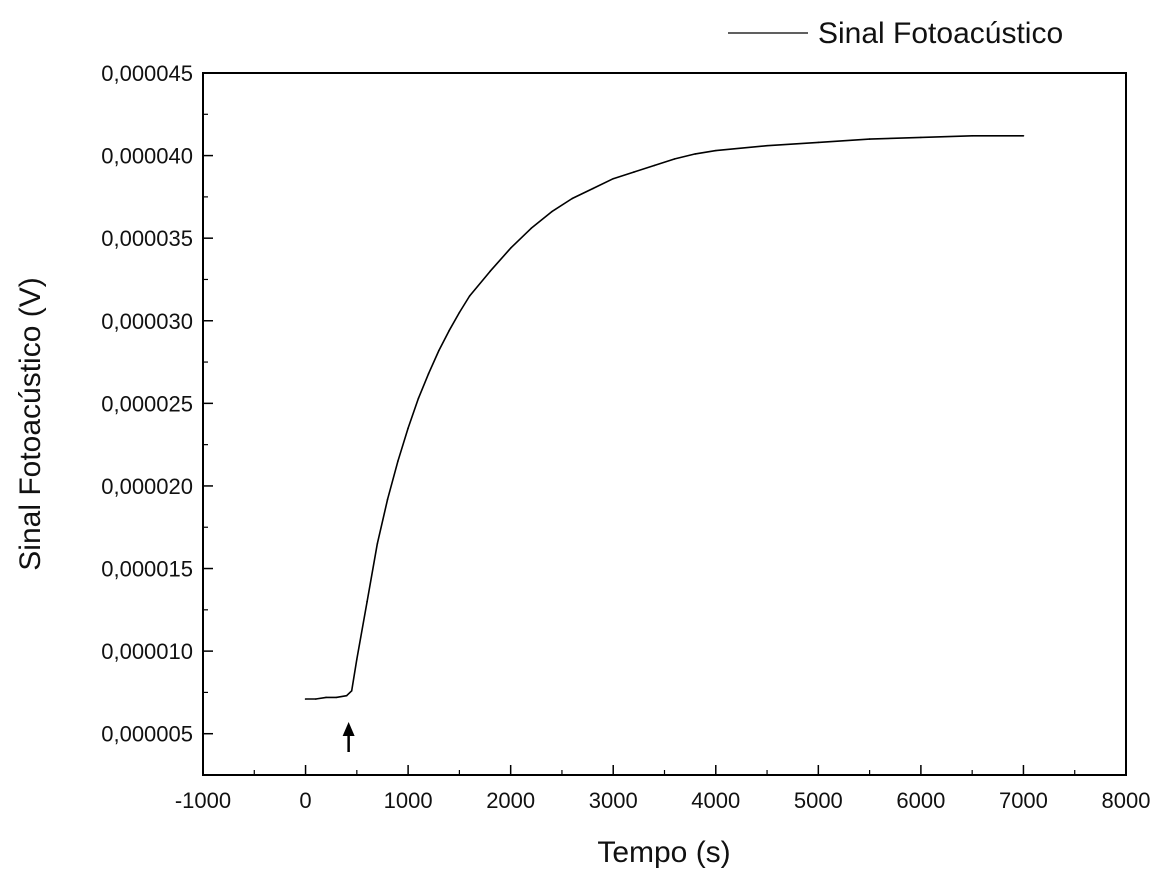 This screenshot has width=1160, height=881. I want to click on x-tick-label: 0, so click(305, 800).